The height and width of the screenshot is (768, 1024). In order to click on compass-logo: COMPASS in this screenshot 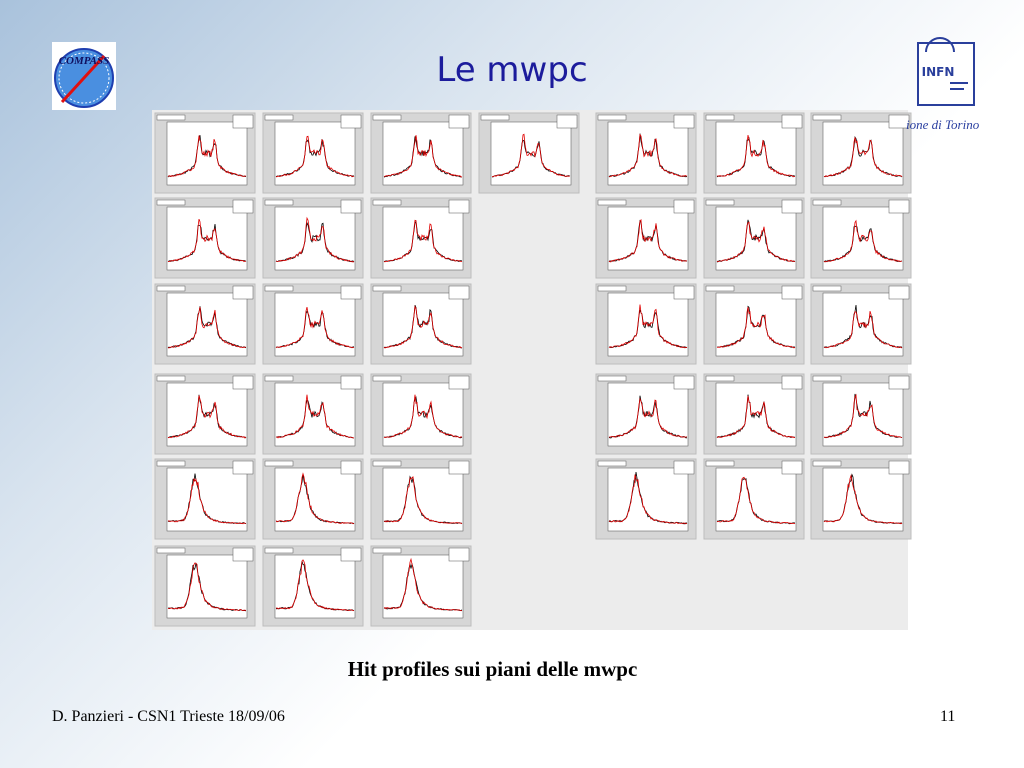, I will do `click(84, 76)`.